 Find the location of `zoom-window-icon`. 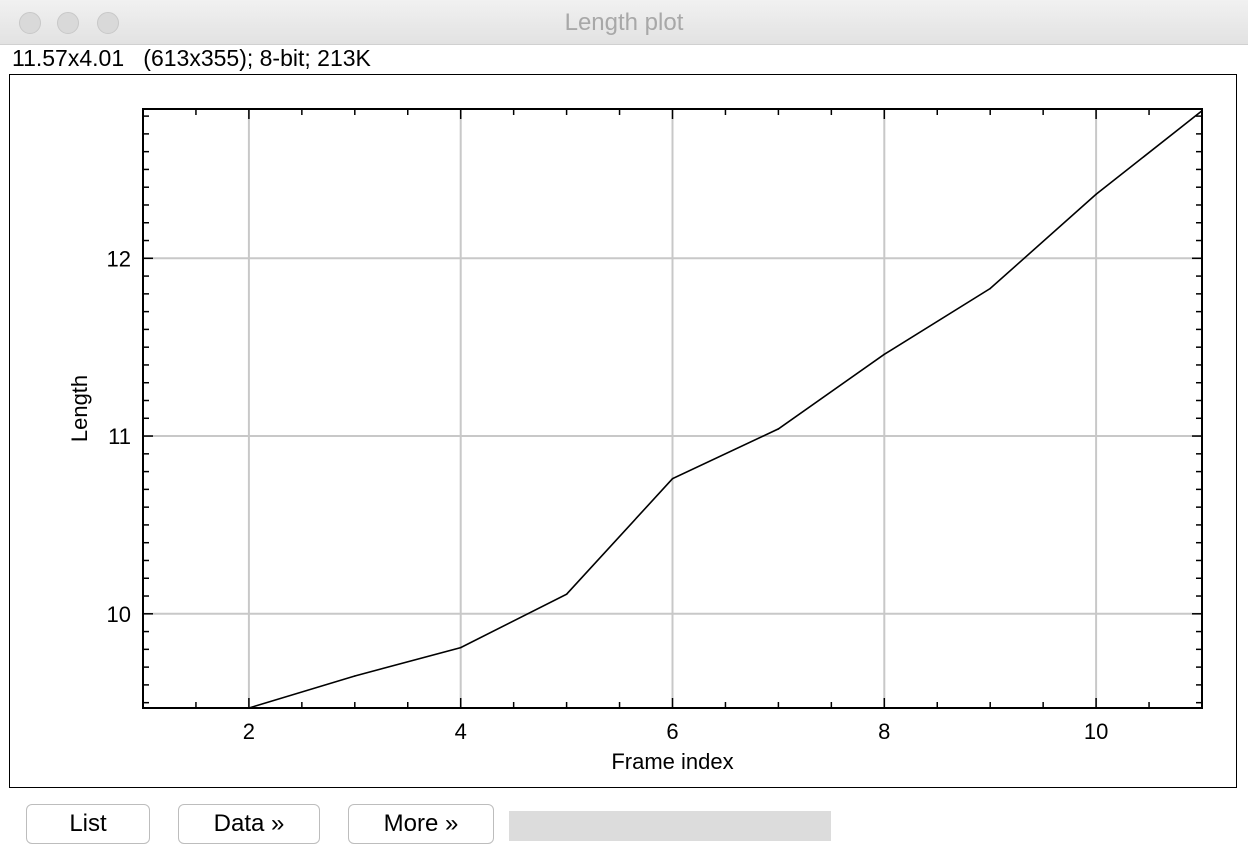

zoom-window-icon is located at coordinates (108, 23).